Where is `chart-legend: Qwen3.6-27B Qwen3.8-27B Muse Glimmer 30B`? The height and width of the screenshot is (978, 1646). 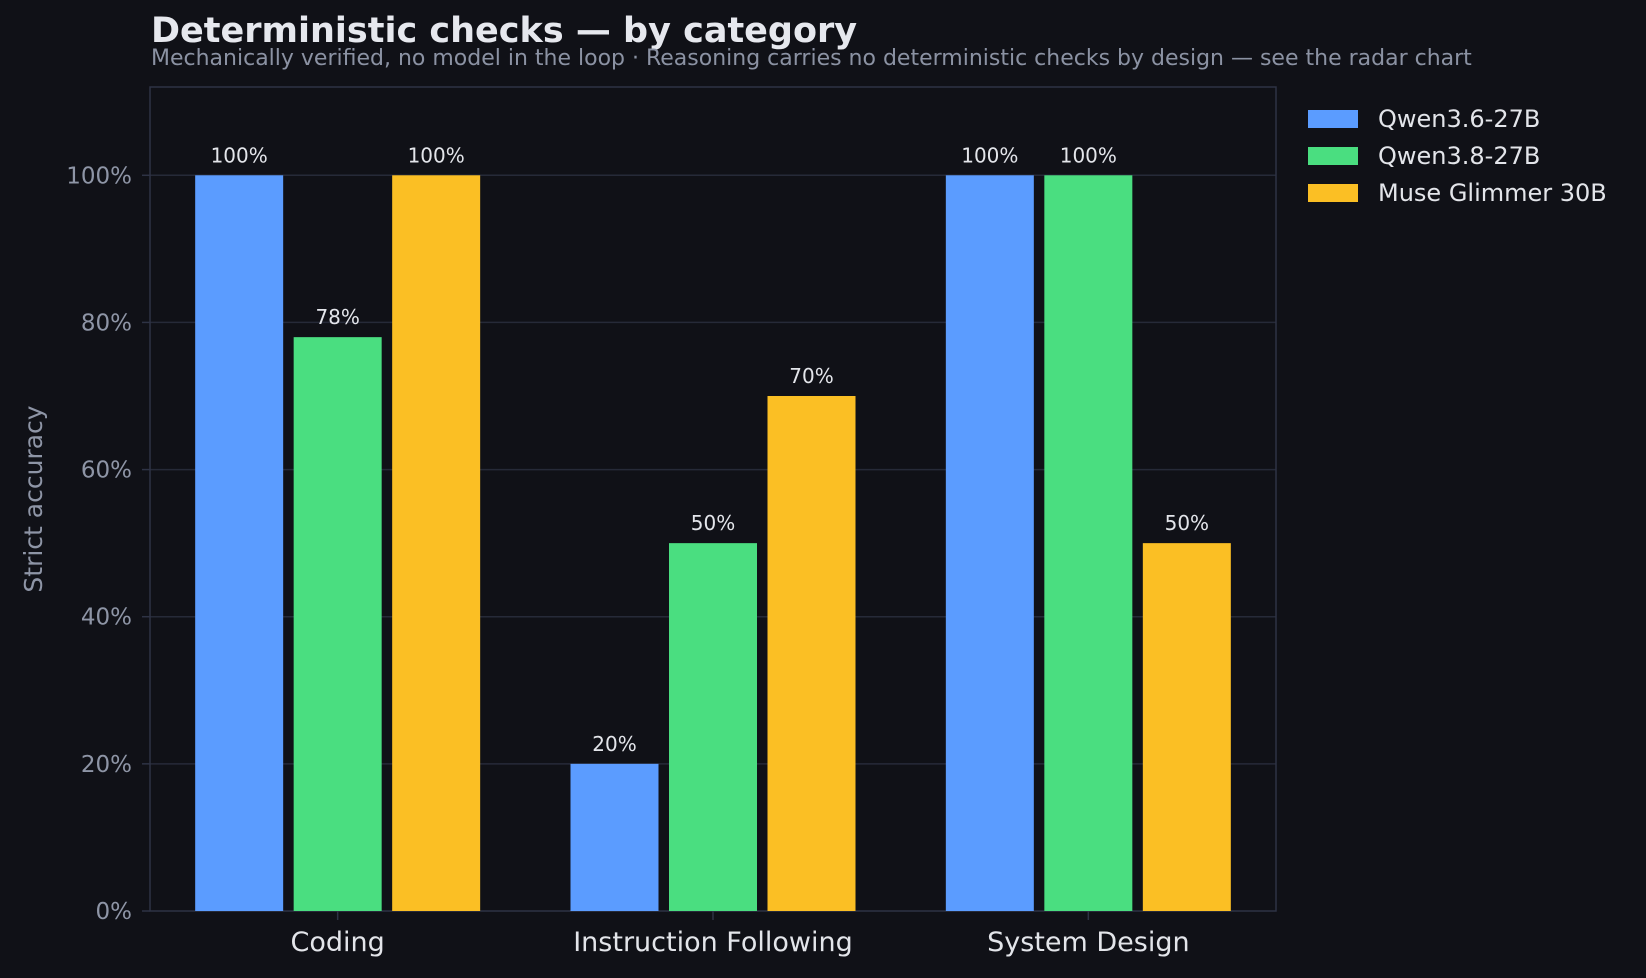 chart-legend: Qwen3.6-27B Qwen3.8-27B Muse Glimmer 30B is located at coordinates (1457, 155).